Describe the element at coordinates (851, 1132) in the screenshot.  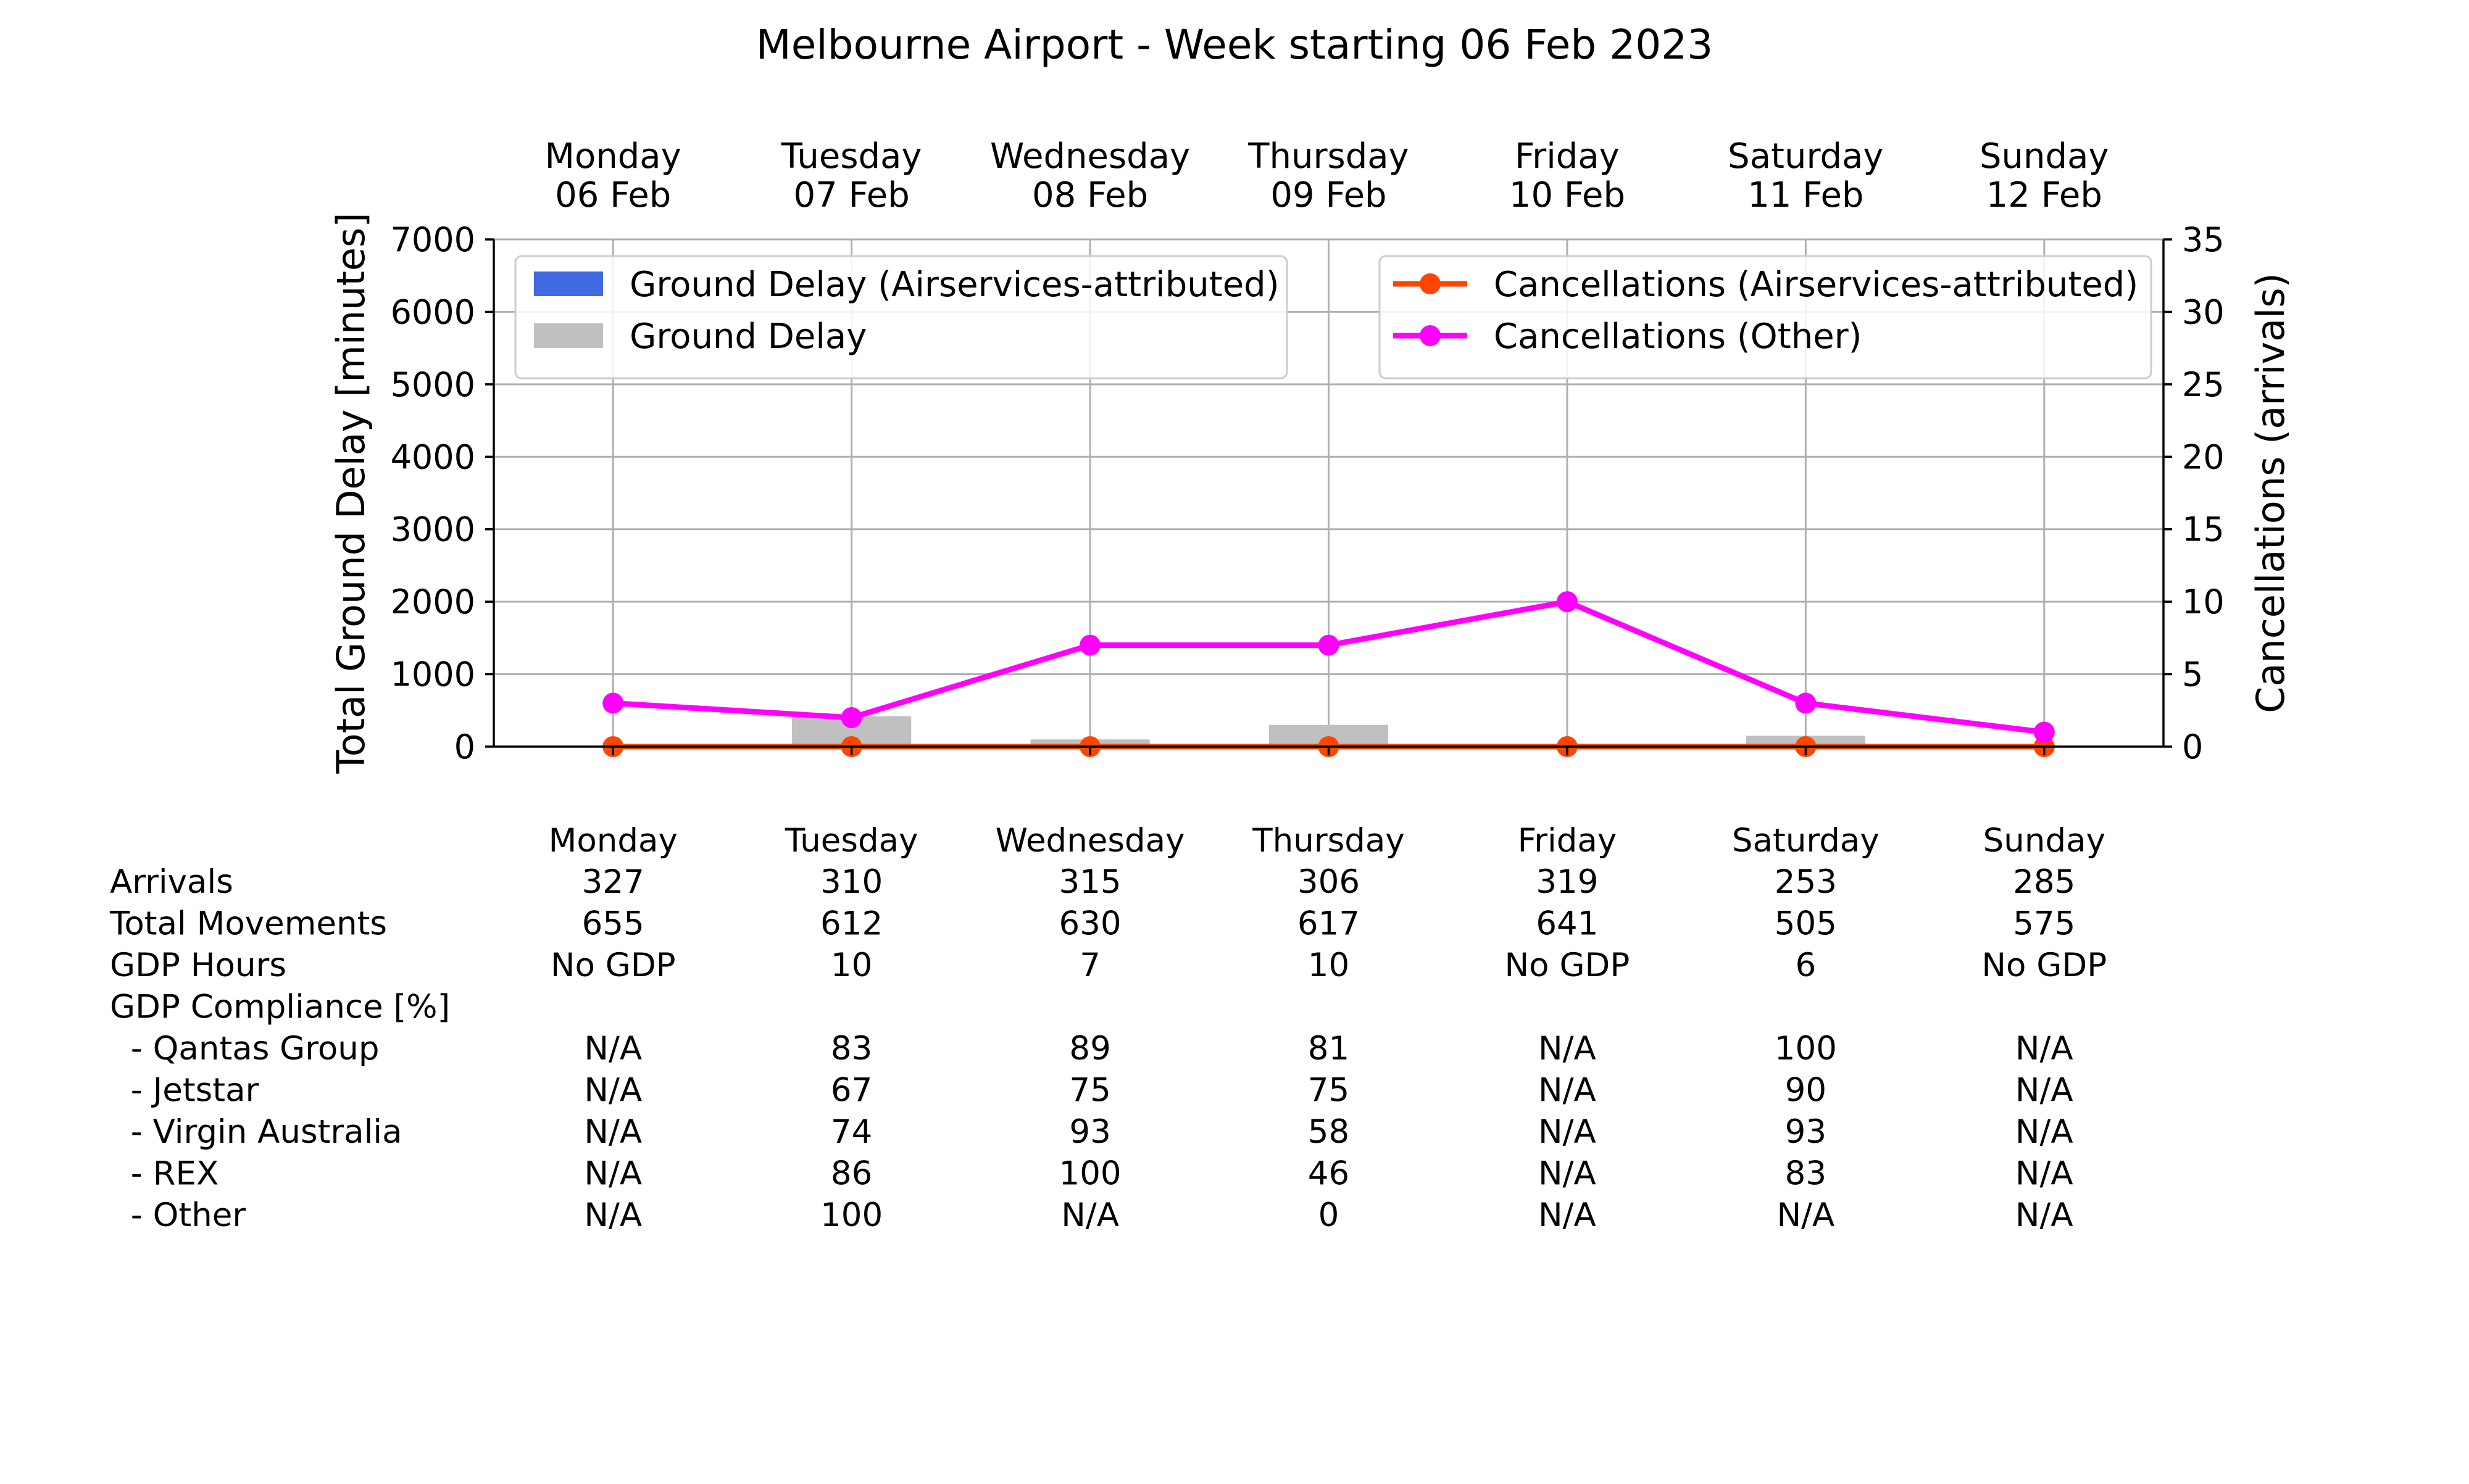
I see `table-cell: 74` at that location.